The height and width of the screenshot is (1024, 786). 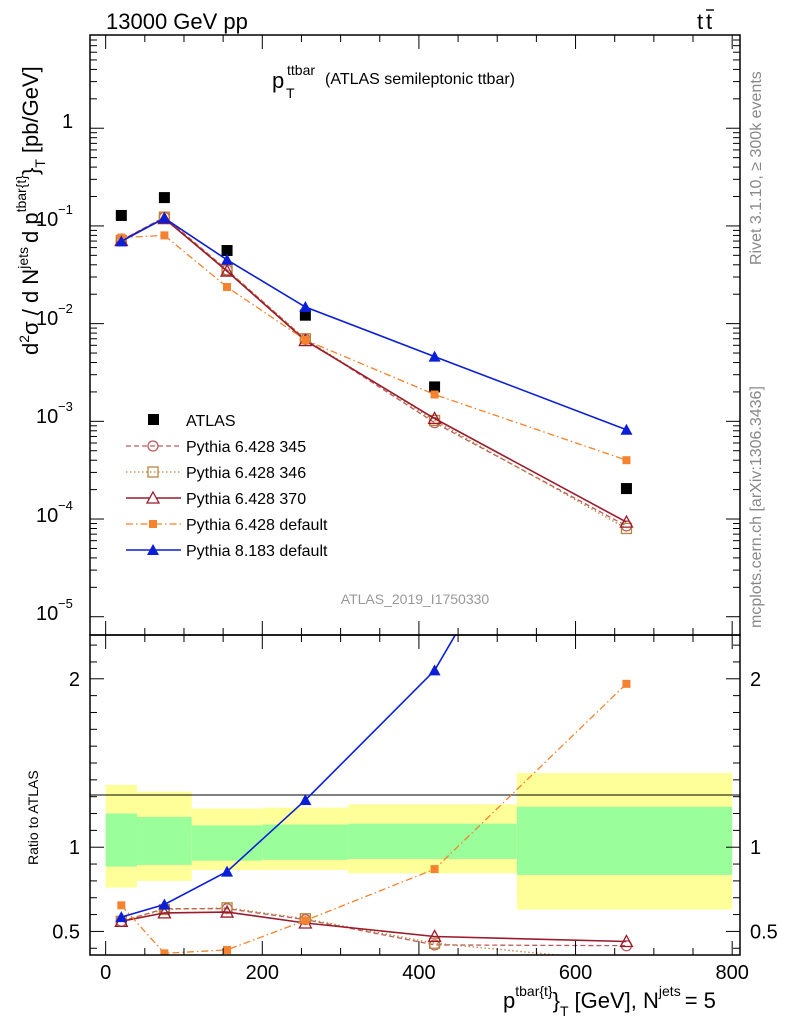 I want to click on xlabel-eq: = 5, so click(x=700, y=1000).